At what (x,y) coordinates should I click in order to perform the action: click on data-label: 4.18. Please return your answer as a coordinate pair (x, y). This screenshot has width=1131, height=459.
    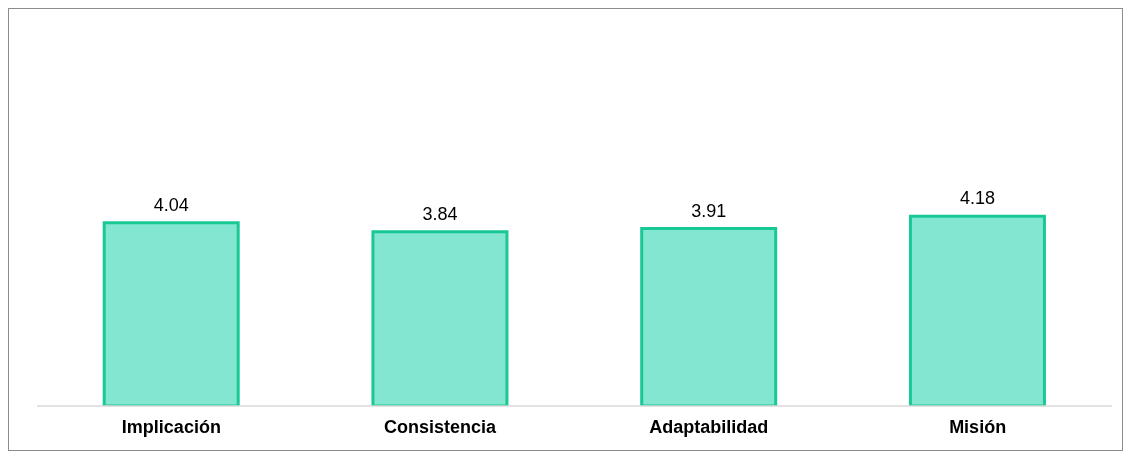
    Looking at the image, I should click on (977, 198).